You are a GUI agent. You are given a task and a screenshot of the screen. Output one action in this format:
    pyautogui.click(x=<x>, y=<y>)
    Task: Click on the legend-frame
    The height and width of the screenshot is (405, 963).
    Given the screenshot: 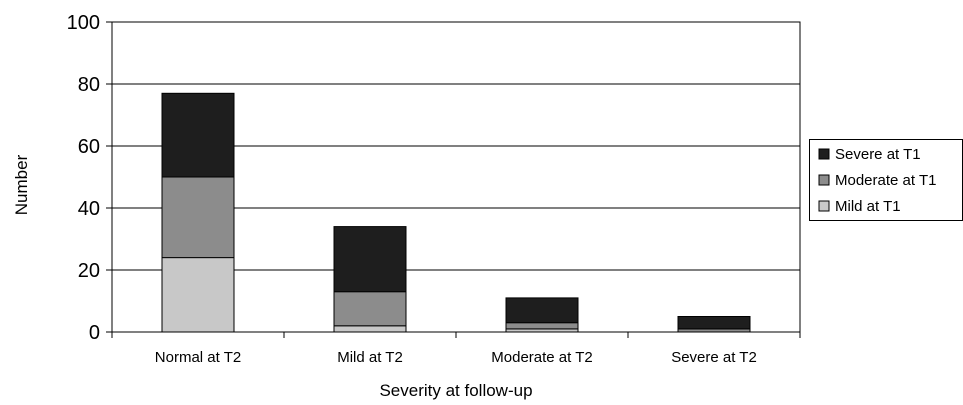 What is the action you would take?
    pyautogui.click(x=886, y=180)
    